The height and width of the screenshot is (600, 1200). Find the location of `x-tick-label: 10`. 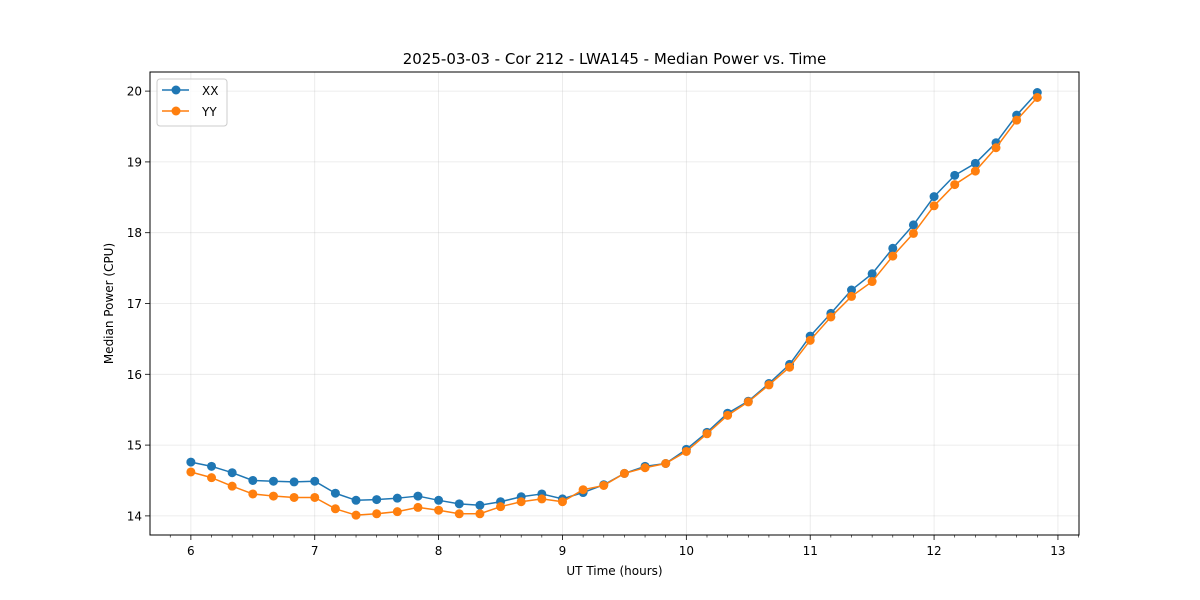

x-tick-label: 10 is located at coordinates (686, 551).